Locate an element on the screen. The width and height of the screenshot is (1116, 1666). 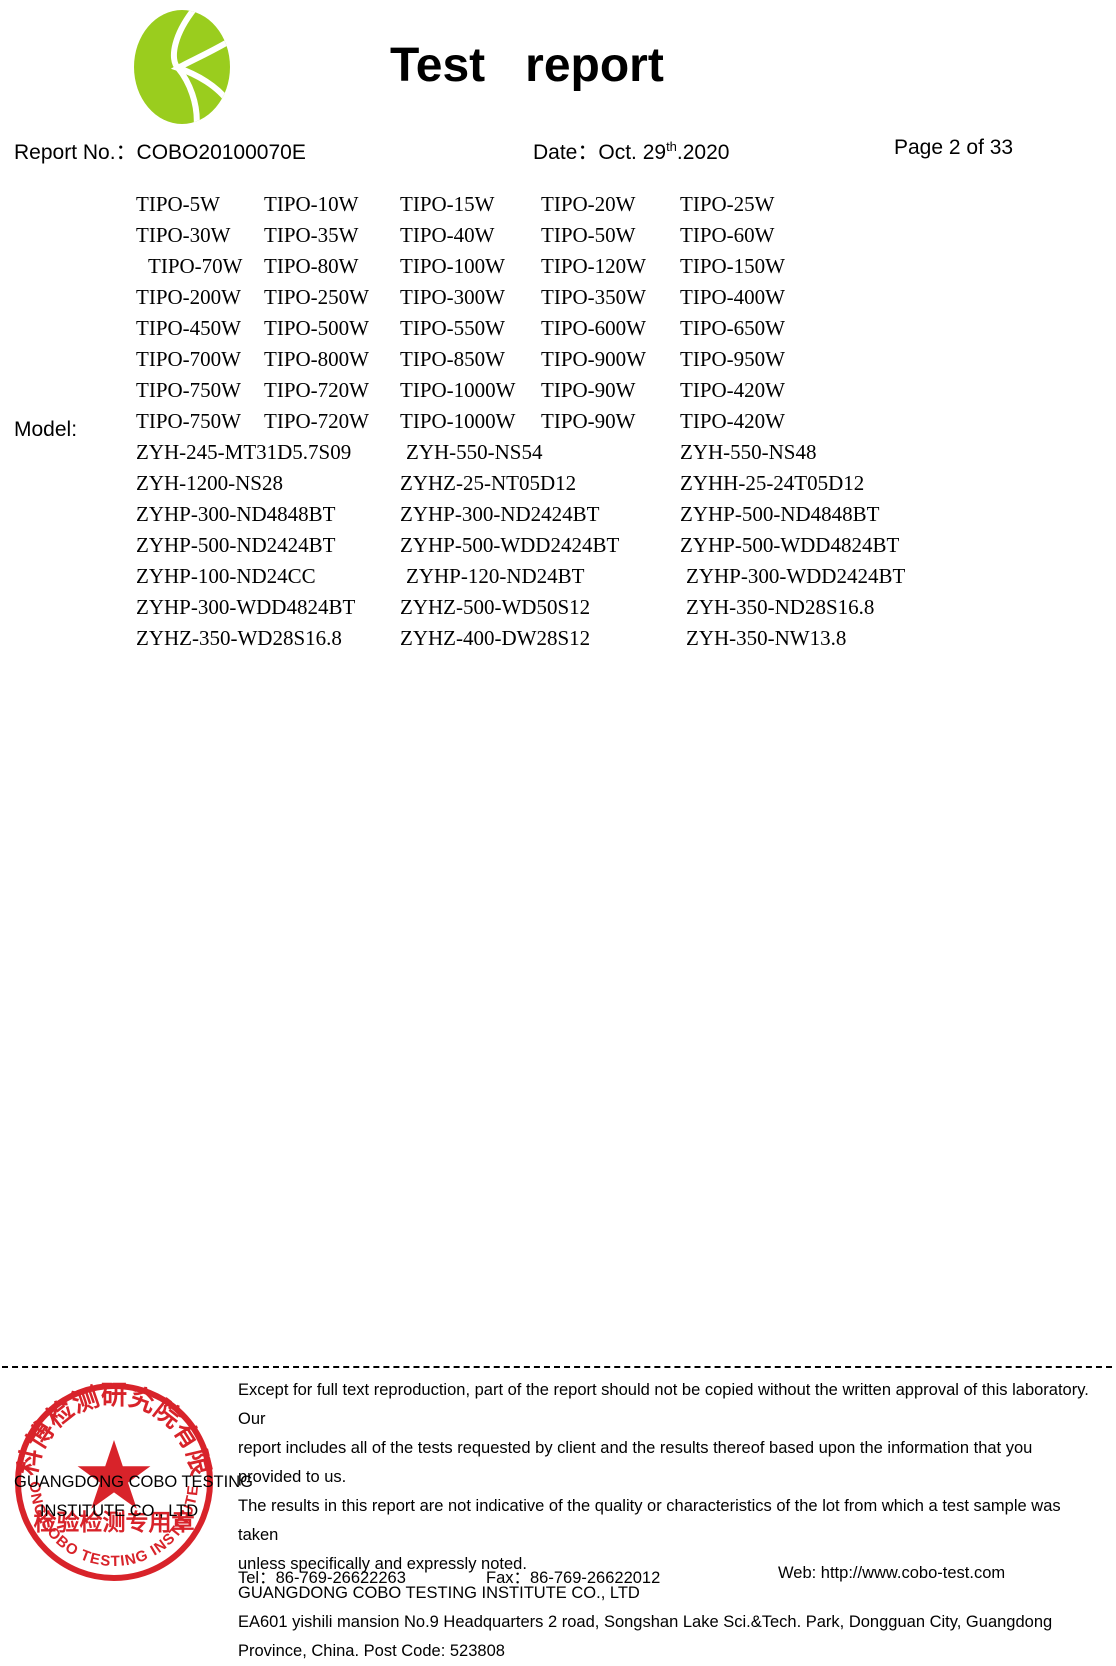
model-cell: ZYH-245-MT31D5.7S09 is located at coordinates (244, 452).